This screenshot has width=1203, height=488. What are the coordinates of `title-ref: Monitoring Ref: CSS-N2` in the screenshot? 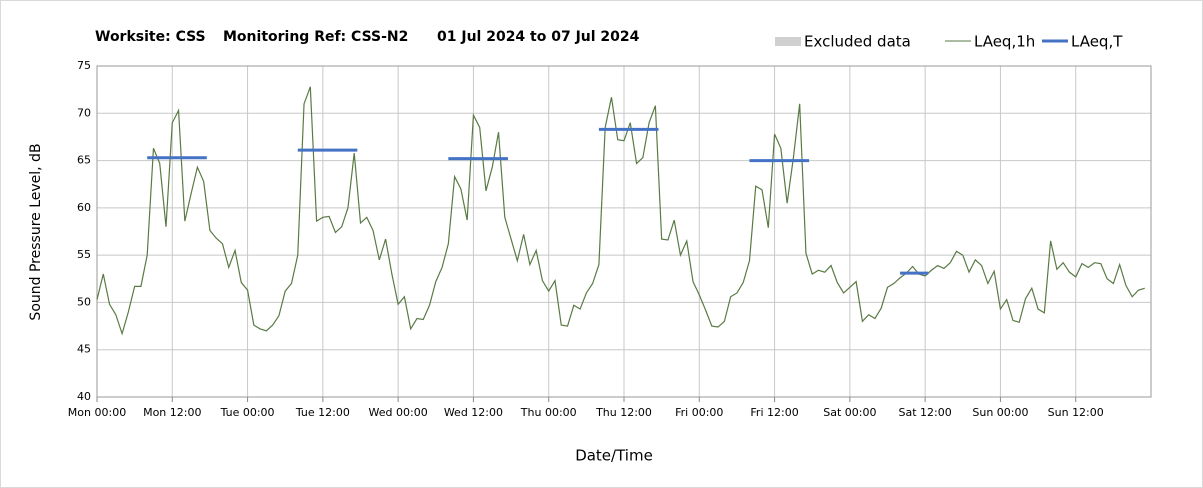 It's located at (315, 37).